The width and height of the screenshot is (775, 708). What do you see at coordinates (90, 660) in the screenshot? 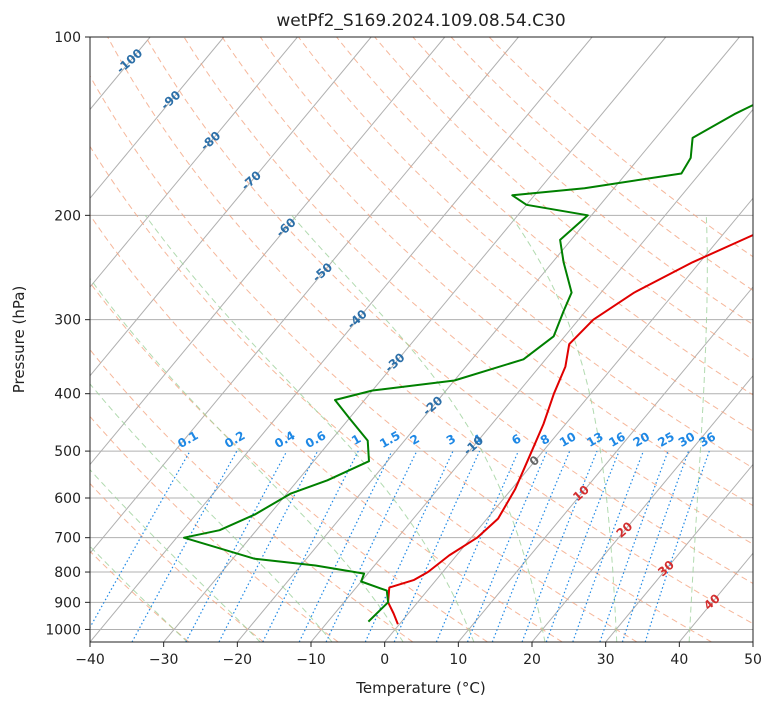
I see `x-tick-label: −40` at bounding box center [90, 660].